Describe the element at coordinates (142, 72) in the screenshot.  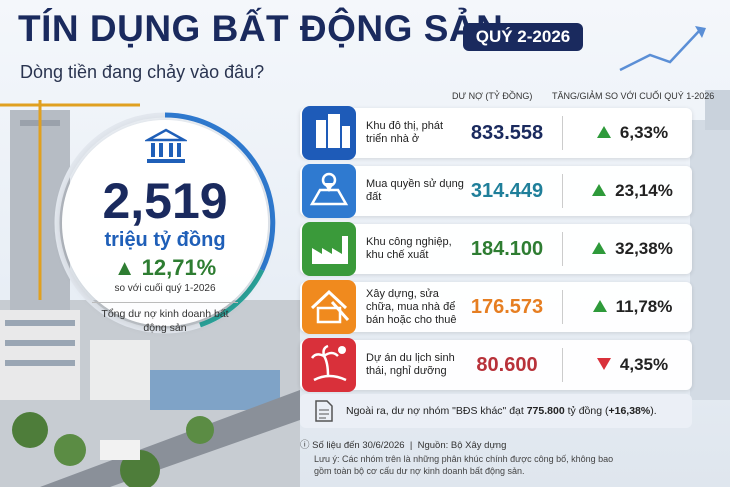
I see `subtitle: Dòng tiền đang chảy vào đâu?` at that location.